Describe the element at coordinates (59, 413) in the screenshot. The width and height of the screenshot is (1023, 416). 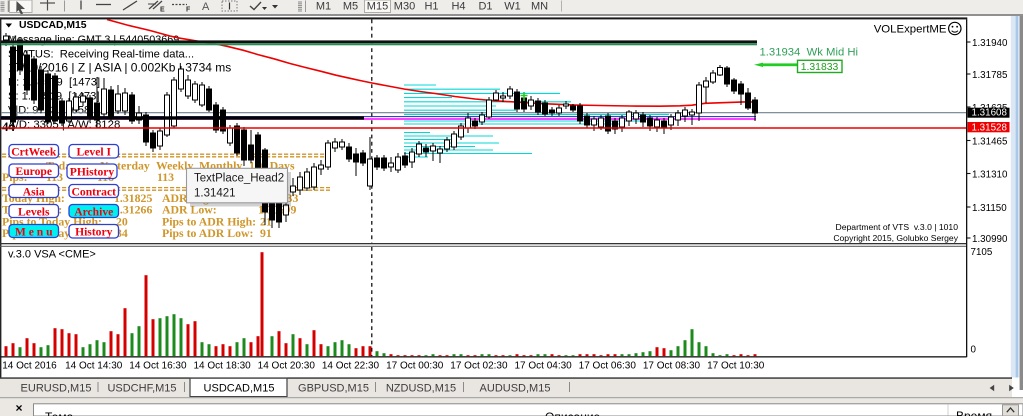
I see `svg-text: Тема` at that location.